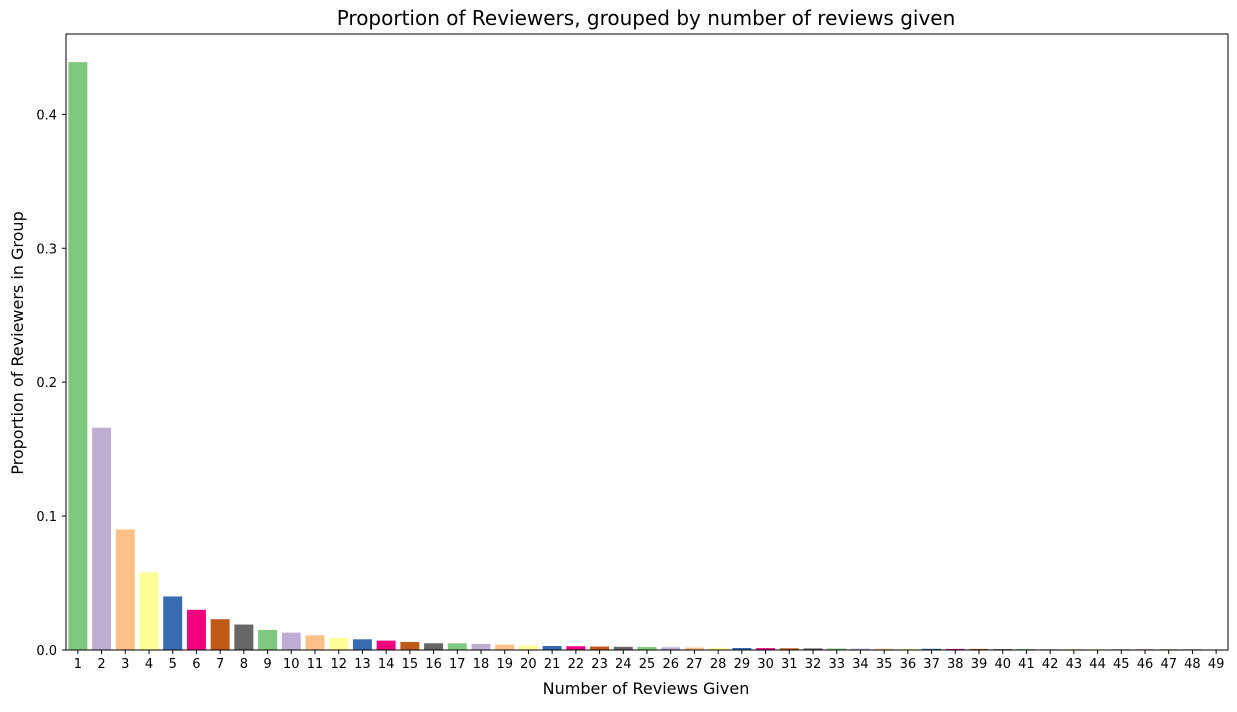 The width and height of the screenshot is (1237, 712). Describe the element at coordinates (1097, 664) in the screenshot. I see `x-tick-label: 44` at that location.